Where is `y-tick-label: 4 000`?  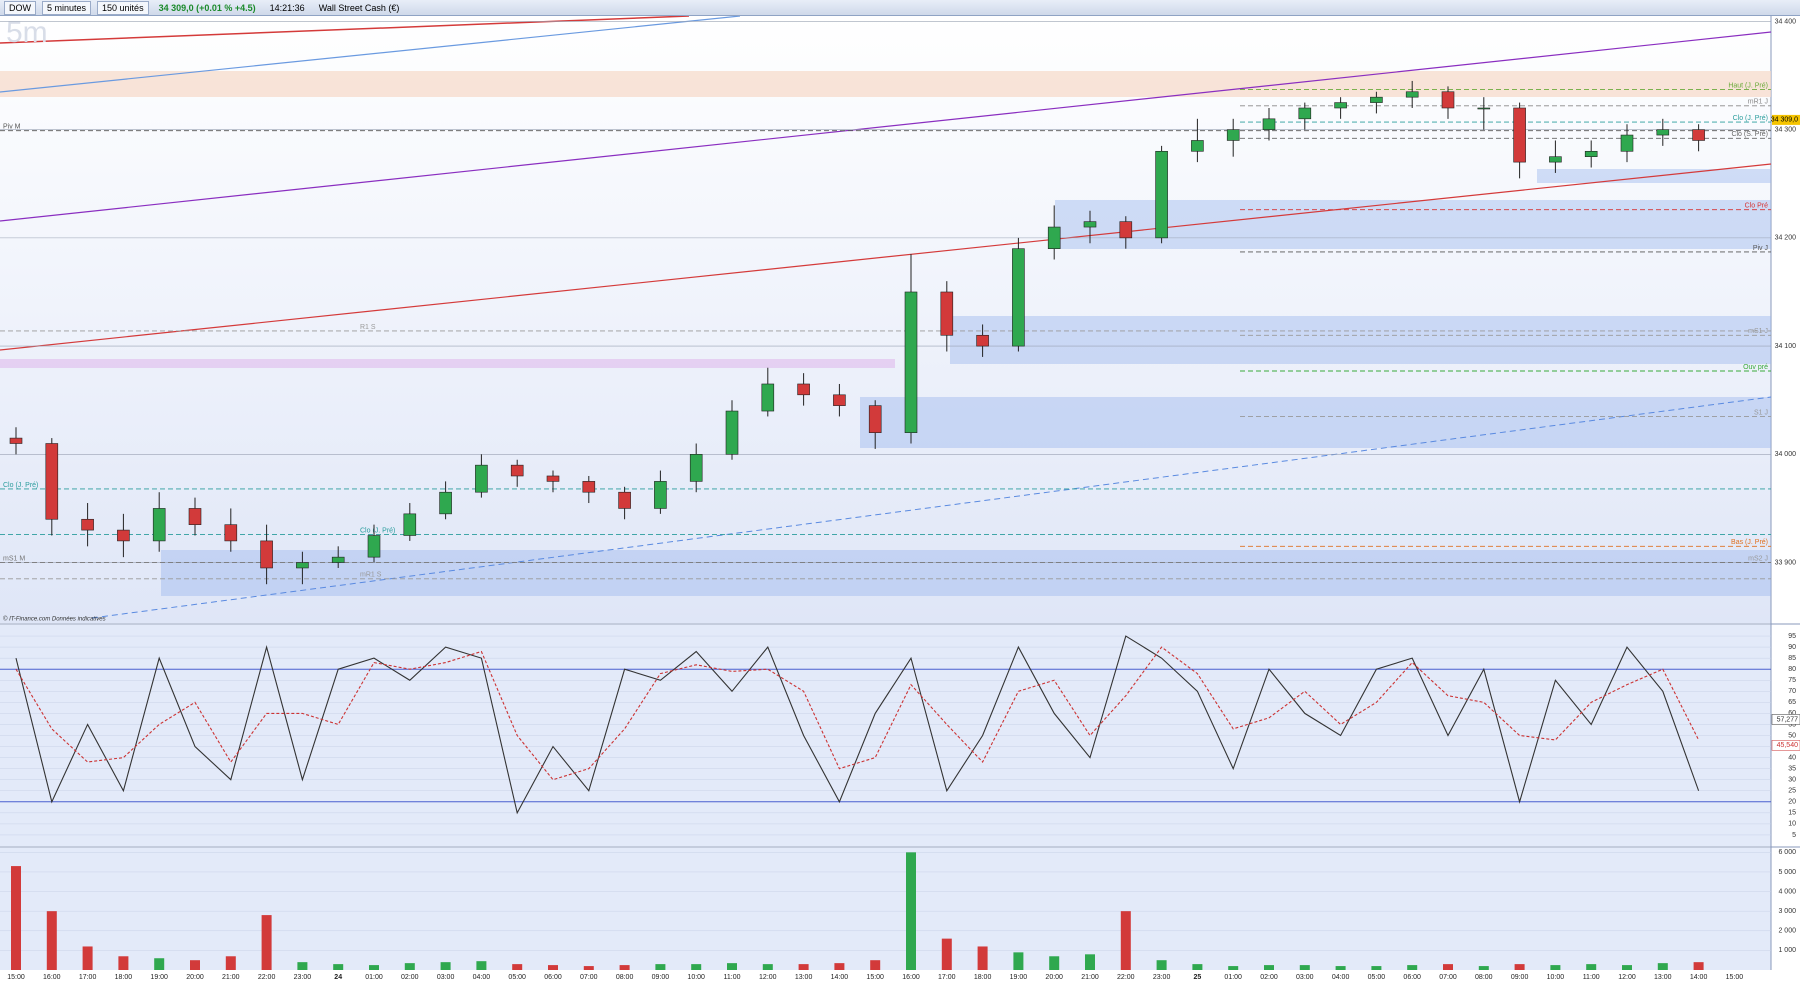 y-tick-label: 4 000 is located at coordinates (1787, 891).